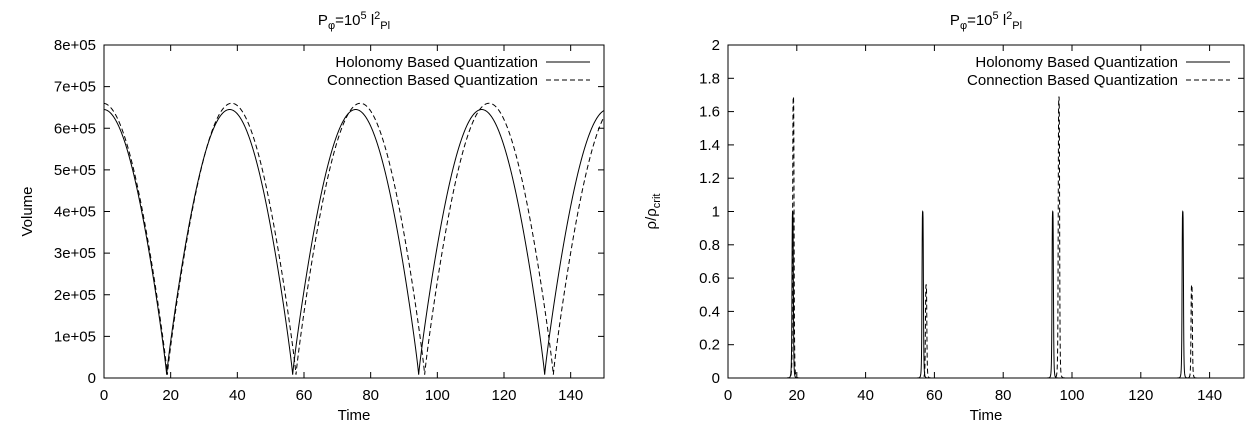  I want to click on y-tick-label: 1.8, so click(709, 78).